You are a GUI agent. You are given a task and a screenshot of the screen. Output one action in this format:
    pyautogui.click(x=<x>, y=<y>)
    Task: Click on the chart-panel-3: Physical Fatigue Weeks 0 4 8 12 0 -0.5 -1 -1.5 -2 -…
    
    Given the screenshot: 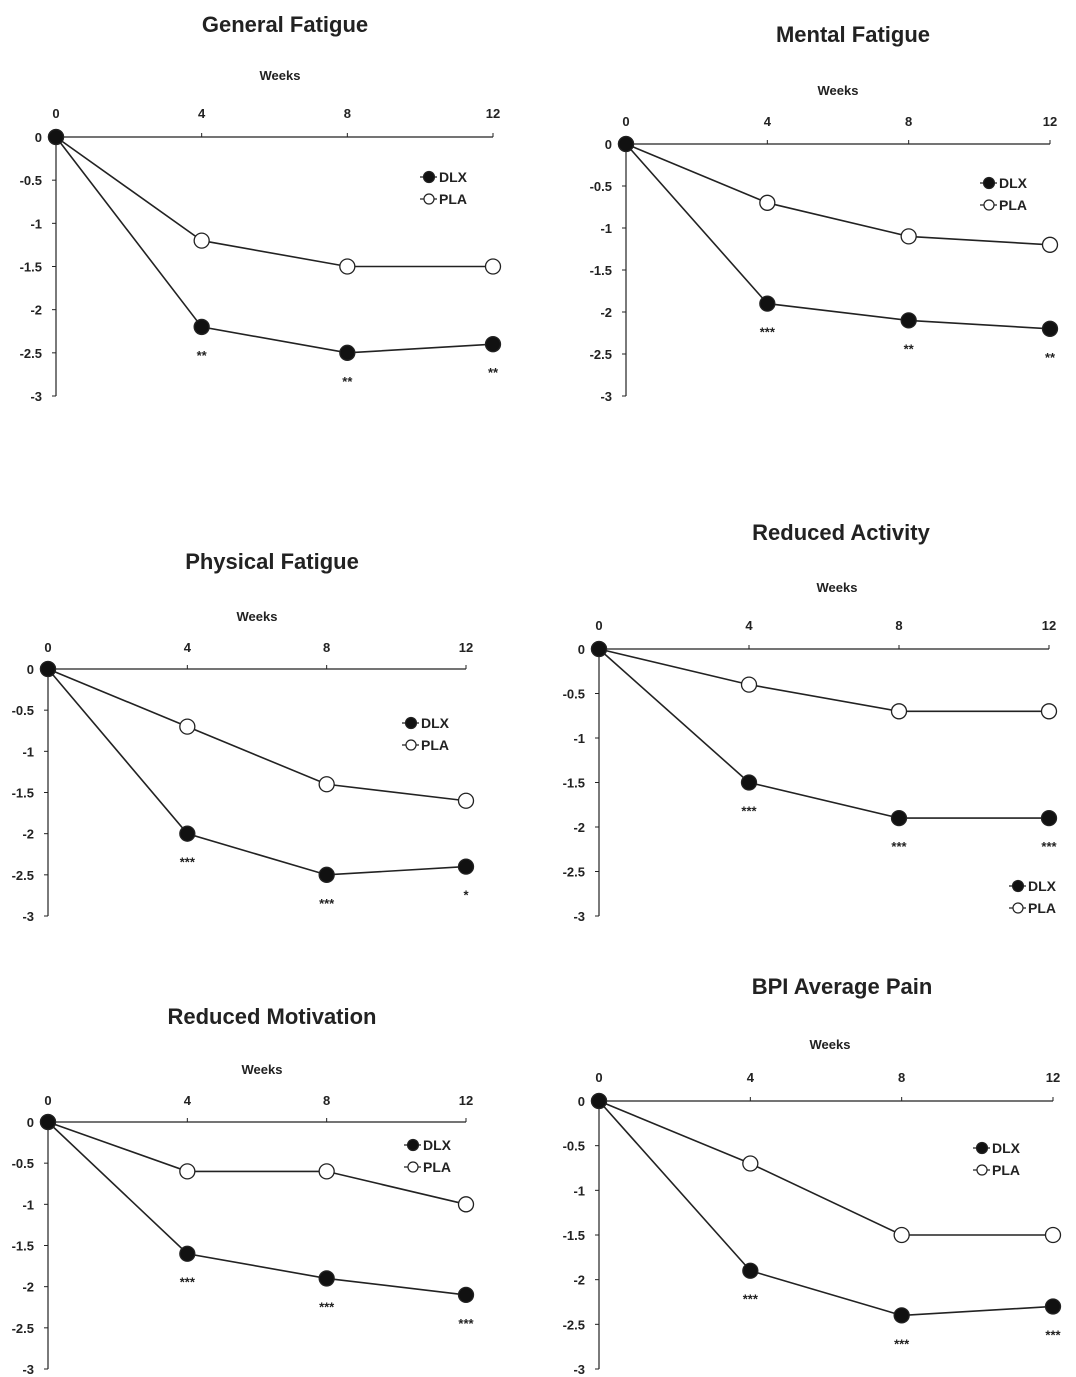 What is the action you would take?
    pyautogui.click(x=243, y=736)
    